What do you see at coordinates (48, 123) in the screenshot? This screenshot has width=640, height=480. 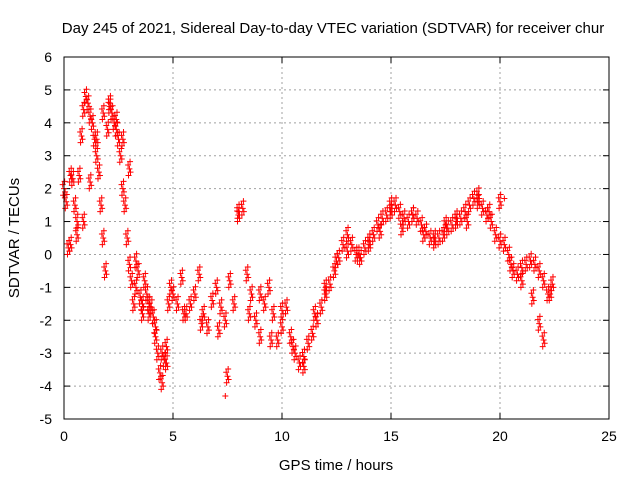 I see `y-tick-label: 4` at bounding box center [48, 123].